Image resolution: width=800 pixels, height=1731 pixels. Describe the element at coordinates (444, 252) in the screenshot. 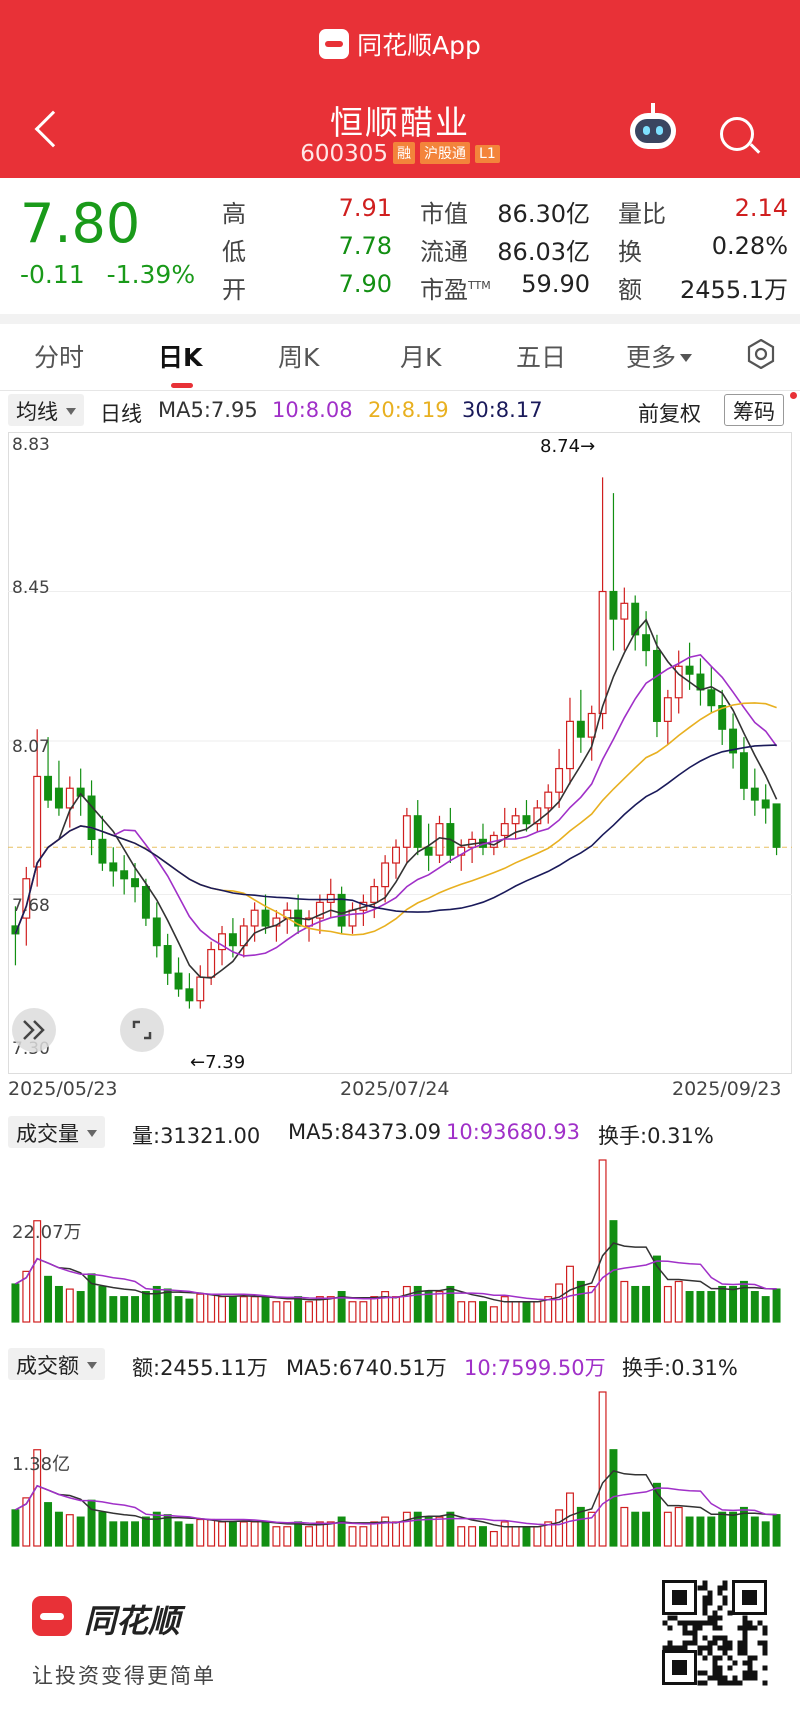

I see `float-cap-label: 流通` at that location.